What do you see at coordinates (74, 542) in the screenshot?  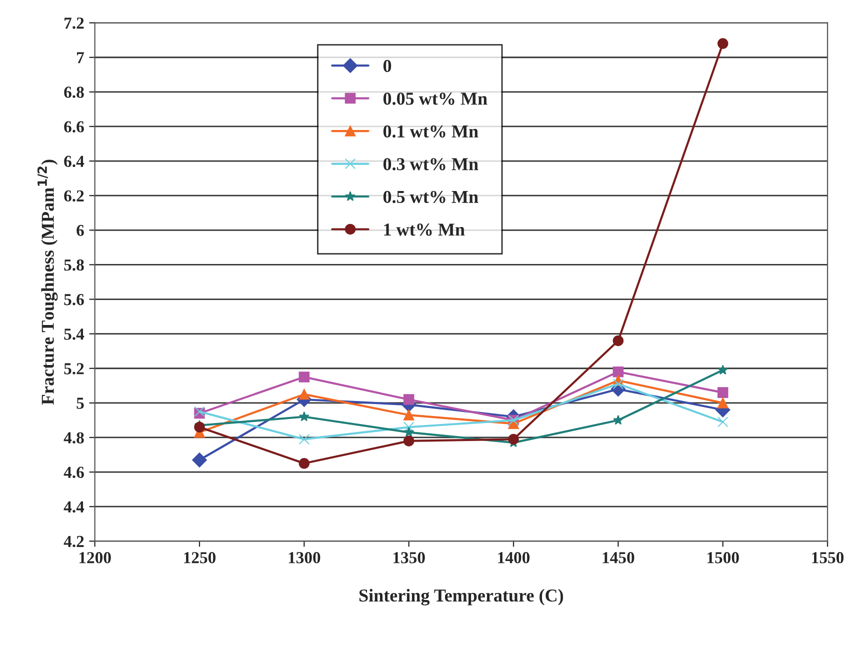 I see `y-tick-label: 4.2` at bounding box center [74, 542].